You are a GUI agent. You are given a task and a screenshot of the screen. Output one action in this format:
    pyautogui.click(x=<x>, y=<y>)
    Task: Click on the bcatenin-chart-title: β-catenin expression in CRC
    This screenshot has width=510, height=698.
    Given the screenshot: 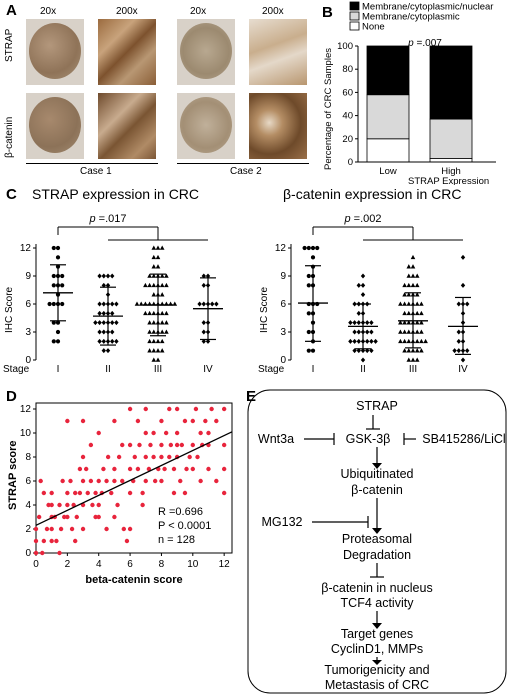 What is the action you would take?
    pyautogui.click(x=372, y=194)
    